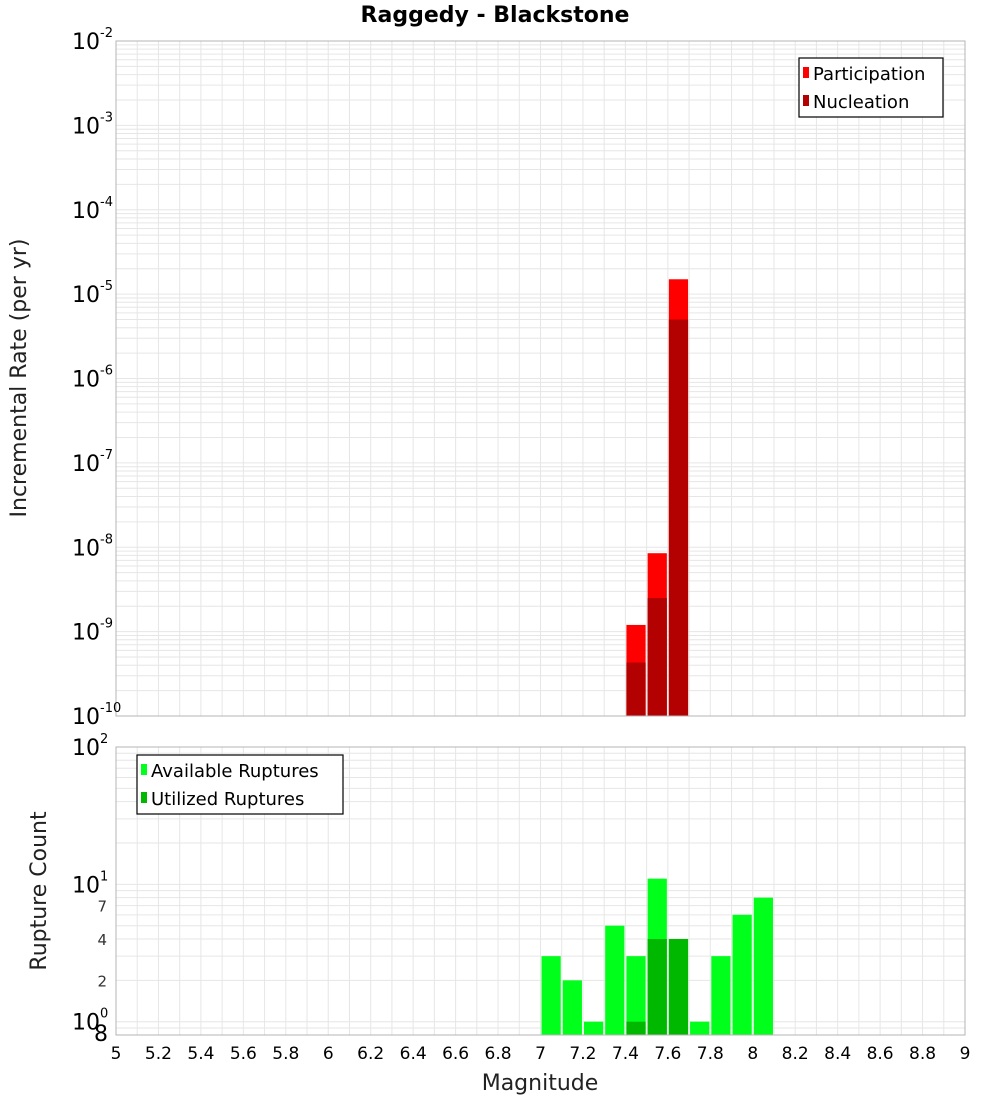 This screenshot has height=1100, width=1000. What do you see at coordinates (90, 746) in the screenshot?
I see `y-tick-label: 10²` at bounding box center [90, 746].